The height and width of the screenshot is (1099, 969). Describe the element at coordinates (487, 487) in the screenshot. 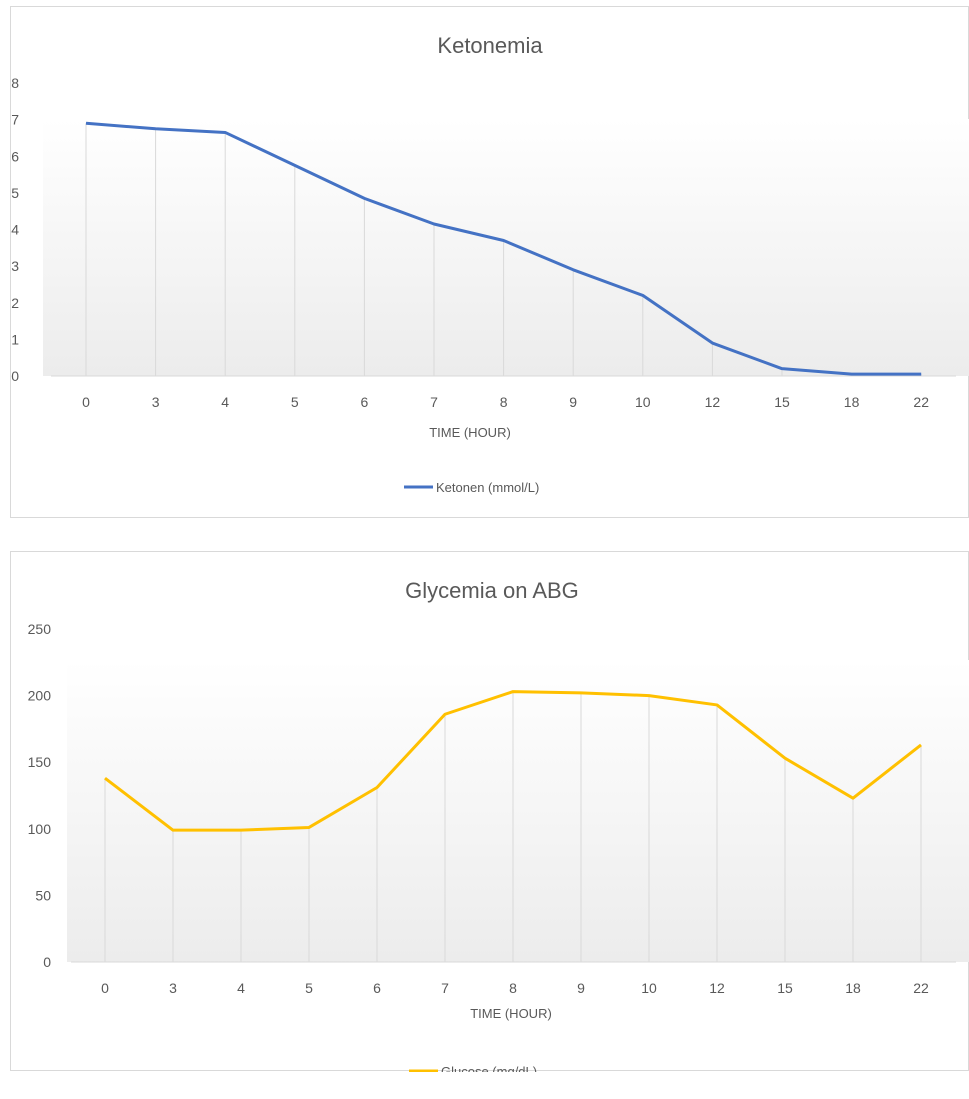

I see `legend-label-ketonen: Ketonen (mmol/L)` at that location.